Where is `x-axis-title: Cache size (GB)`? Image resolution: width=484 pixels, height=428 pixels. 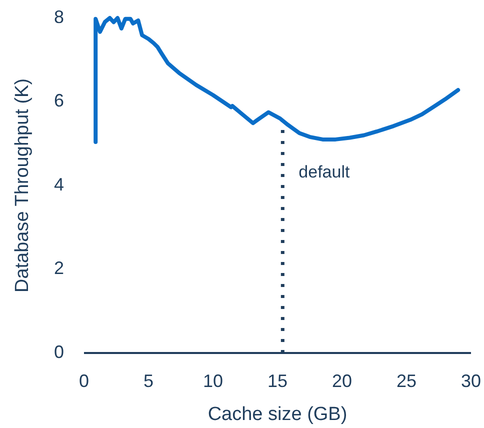 x-axis-title: Cache size (GB) is located at coordinates (278, 414).